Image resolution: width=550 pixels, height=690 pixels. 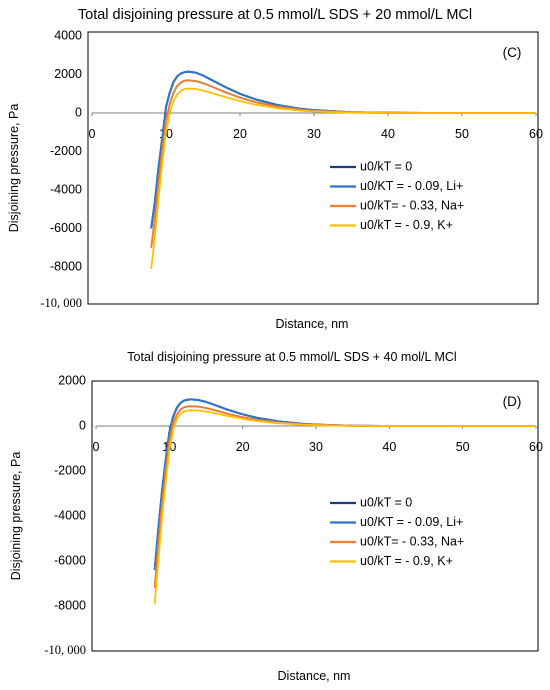 I want to click on y-tick-label: 4000, so click(x=68, y=35).